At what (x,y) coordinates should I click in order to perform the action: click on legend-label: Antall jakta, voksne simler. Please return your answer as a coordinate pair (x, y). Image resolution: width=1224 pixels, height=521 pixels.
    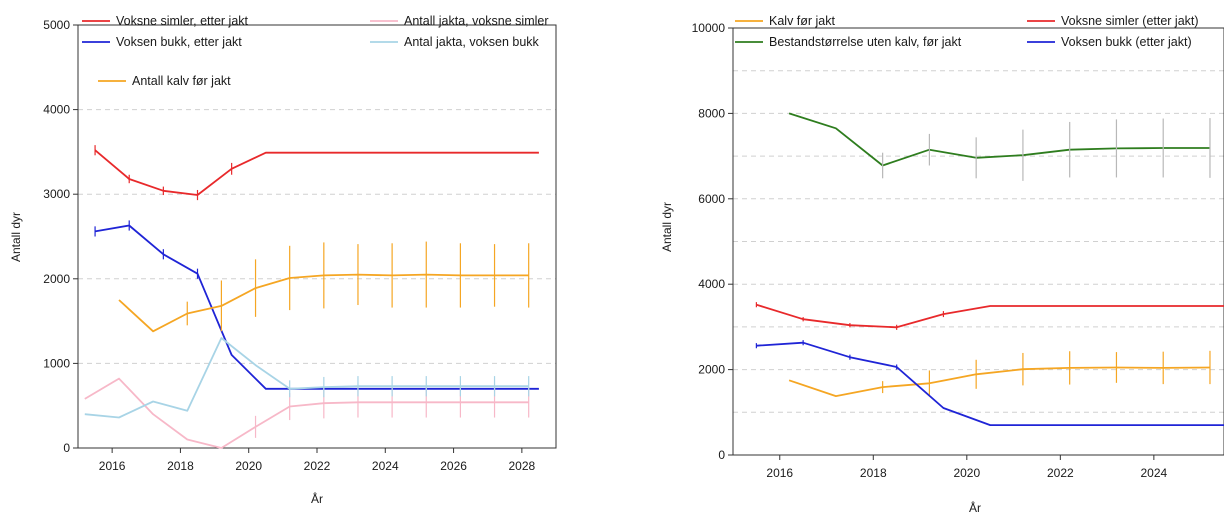
    Looking at the image, I should click on (476, 21).